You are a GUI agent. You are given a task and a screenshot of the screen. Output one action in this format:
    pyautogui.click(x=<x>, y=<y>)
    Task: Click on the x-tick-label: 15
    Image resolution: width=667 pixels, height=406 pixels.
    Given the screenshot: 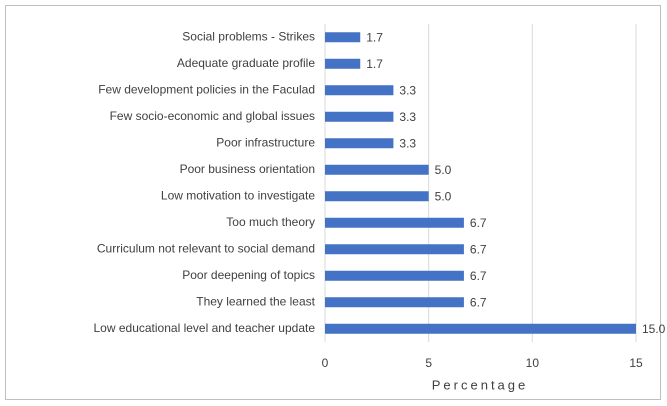 What is the action you would take?
    pyautogui.click(x=636, y=363)
    